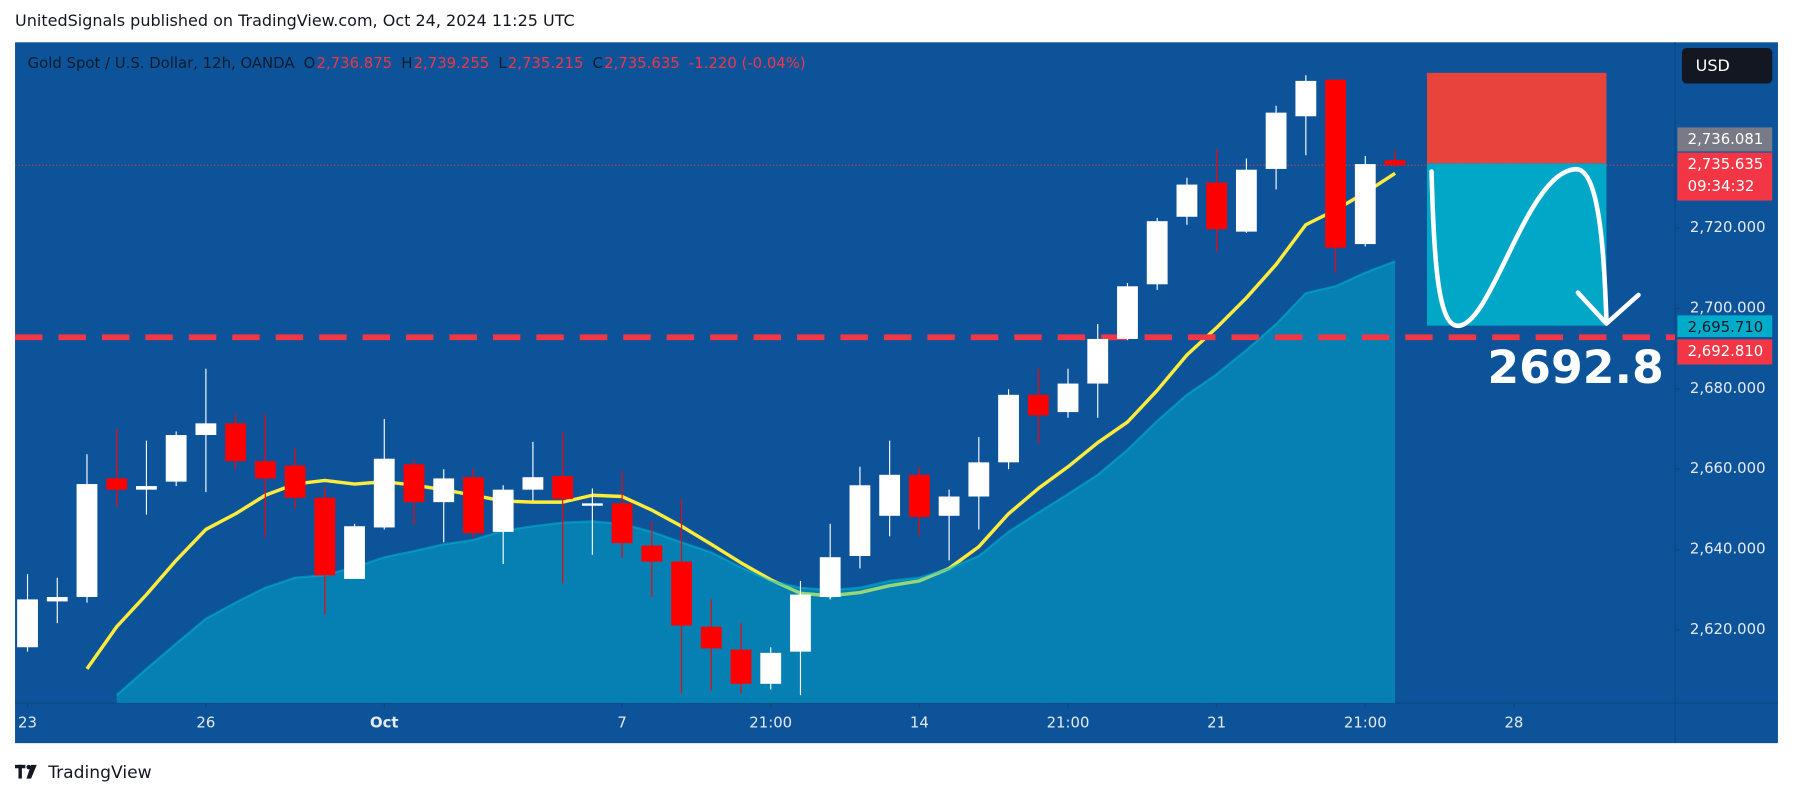 Image resolution: width=1793 pixels, height=798 pixels. I want to click on ohlc-value: 2,735.635, so click(642, 63).